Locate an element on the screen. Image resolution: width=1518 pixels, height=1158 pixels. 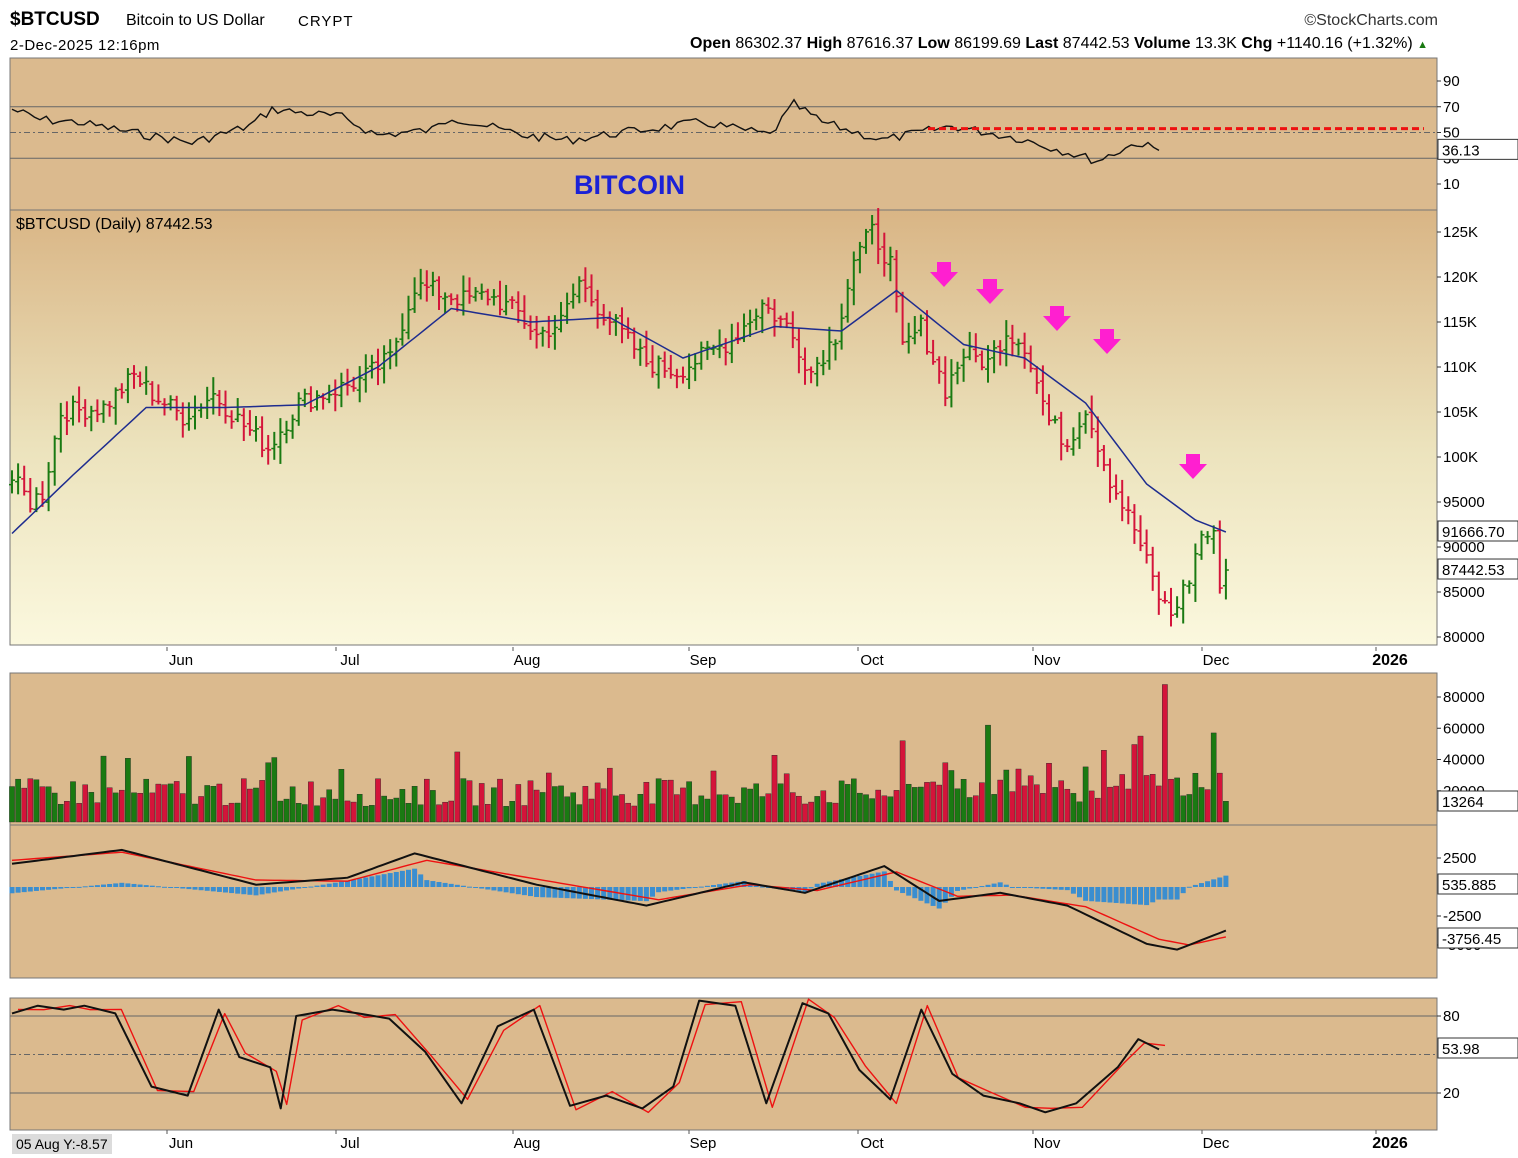
stoch-tick-label: 80 is located at coordinates (1451, 1016).